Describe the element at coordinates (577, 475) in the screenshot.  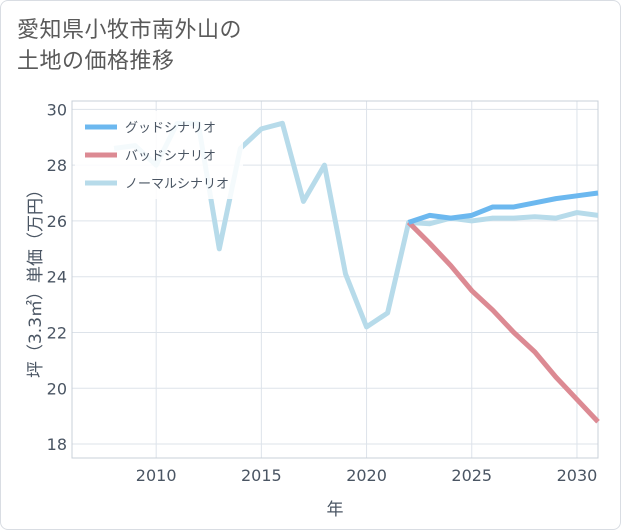
I see `x-tick-label: 2030` at that location.